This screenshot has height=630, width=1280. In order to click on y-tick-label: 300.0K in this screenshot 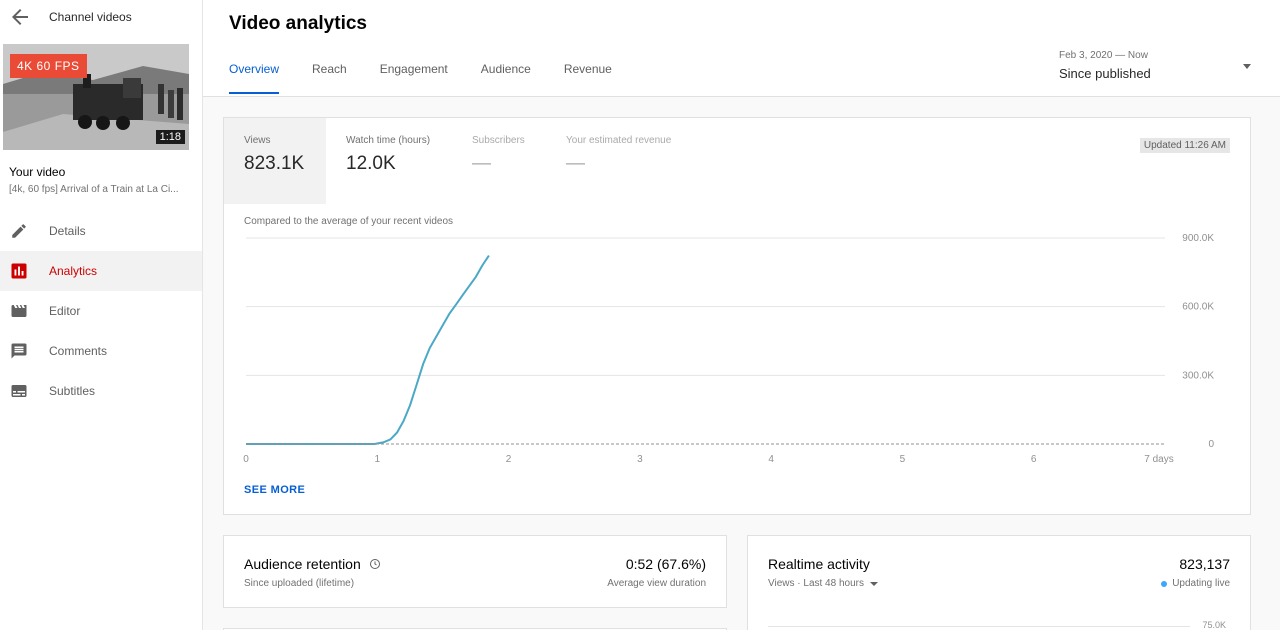, I will do `click(1198, 375)`.